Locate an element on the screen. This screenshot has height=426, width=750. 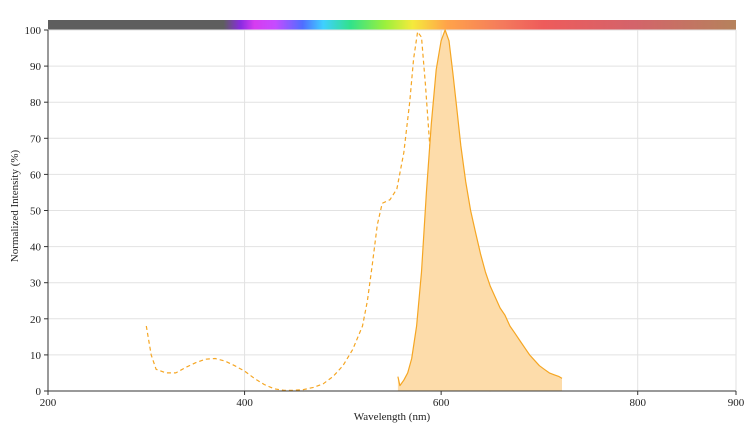
y-tick-label-60: 60 is located at coordinates (36, 175).